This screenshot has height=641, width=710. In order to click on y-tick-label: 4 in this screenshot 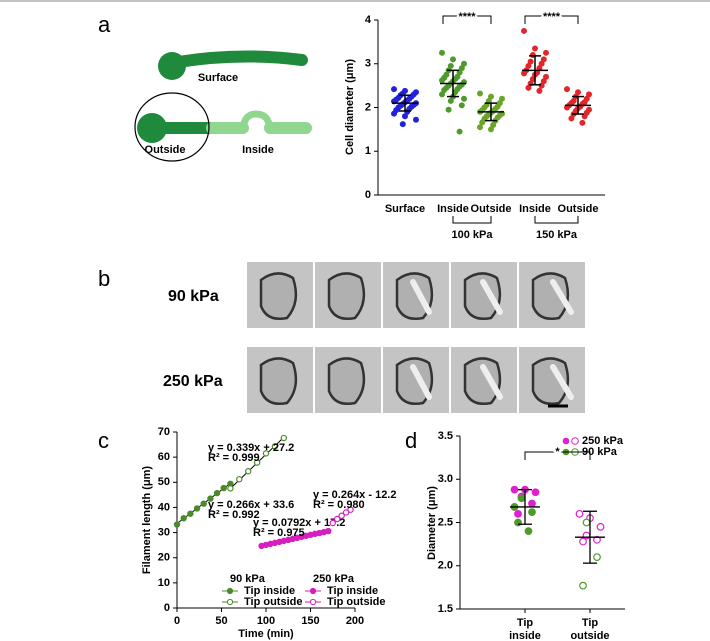, I will do `click(368, 20)`.